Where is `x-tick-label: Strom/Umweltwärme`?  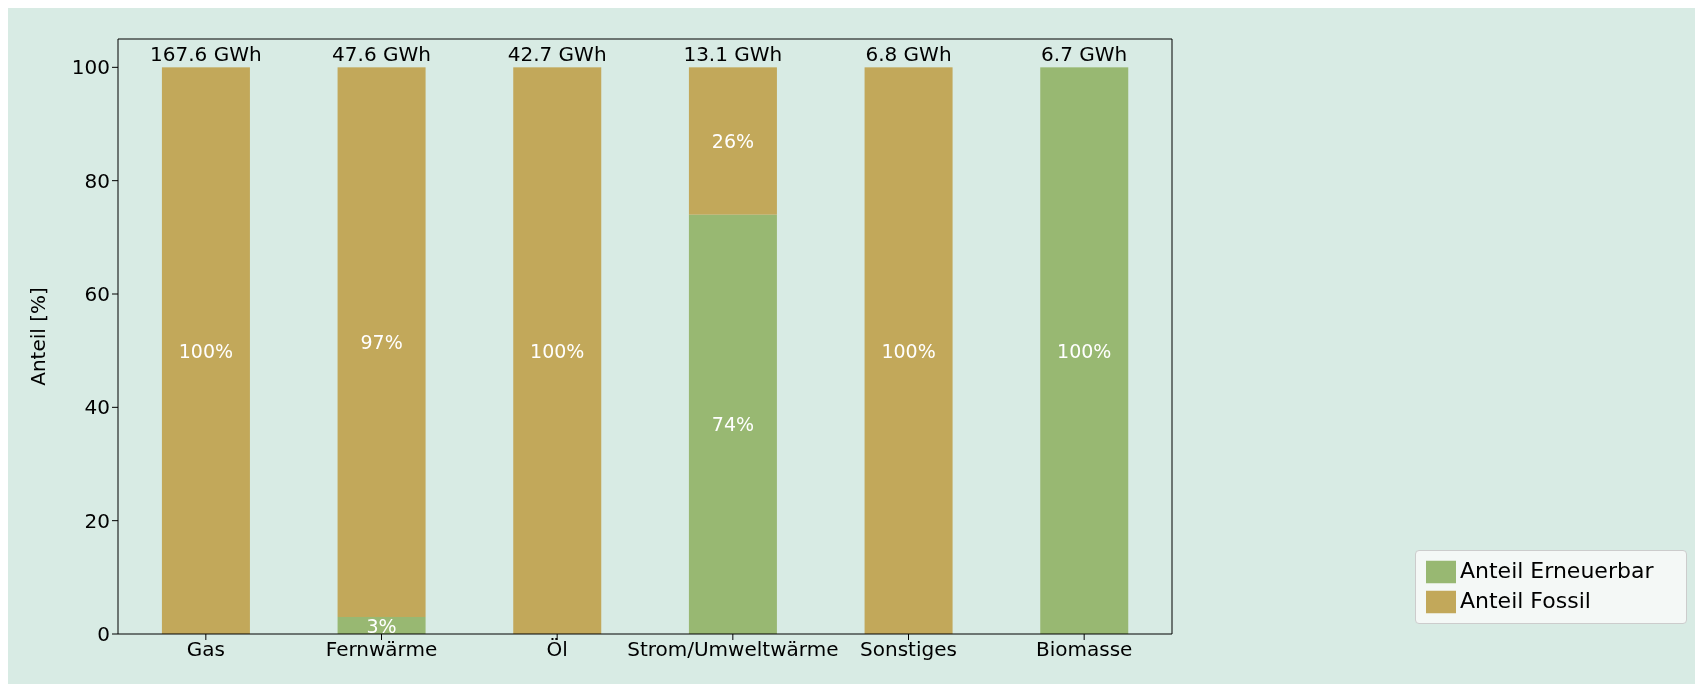
x-tick-label: Strom/Umweltwärme is located at coordinates (733, 649).